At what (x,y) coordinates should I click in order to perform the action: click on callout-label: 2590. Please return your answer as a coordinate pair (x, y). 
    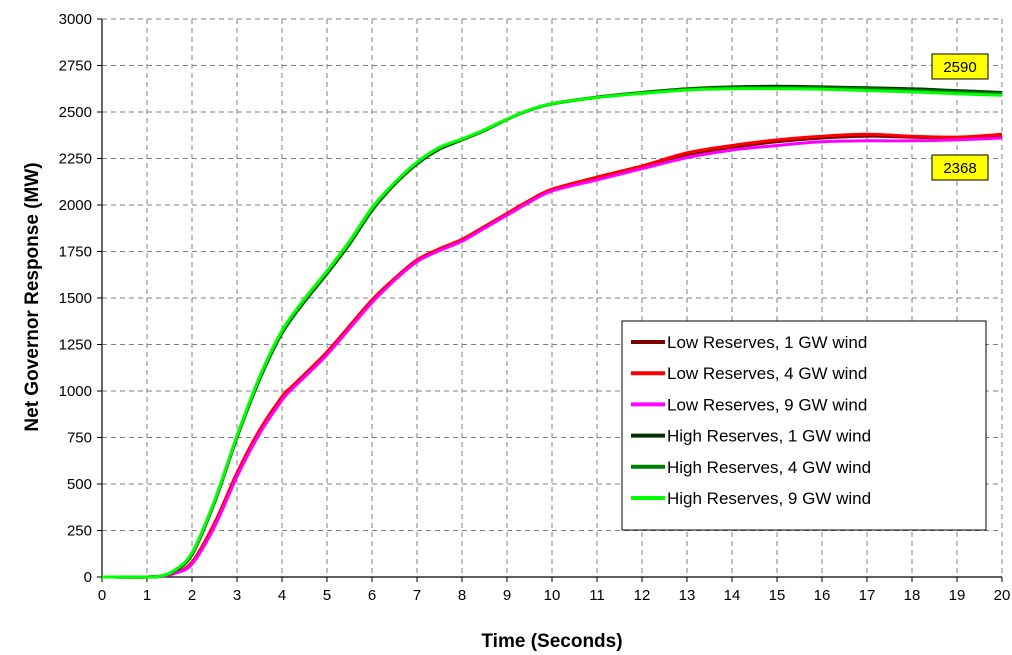
    Looking at the image, I should click on (959, 67).